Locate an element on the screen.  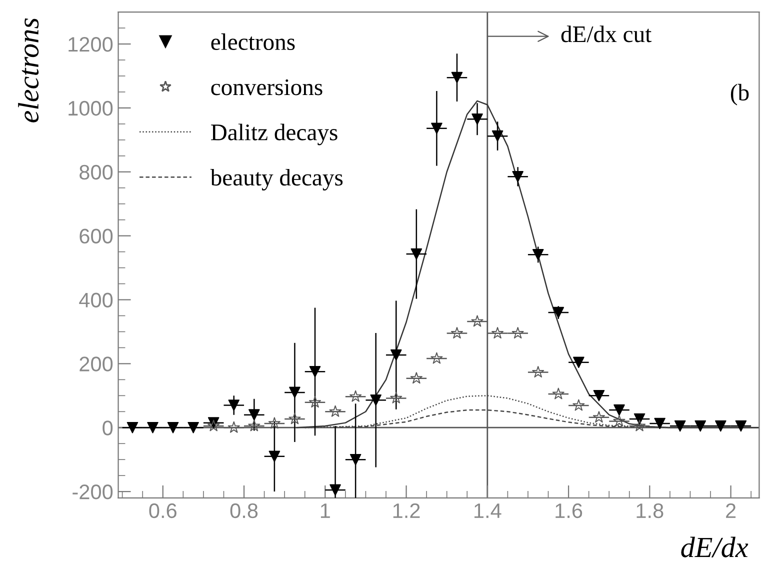
y-tick-label: 400 is located at coordinates (96, 300).